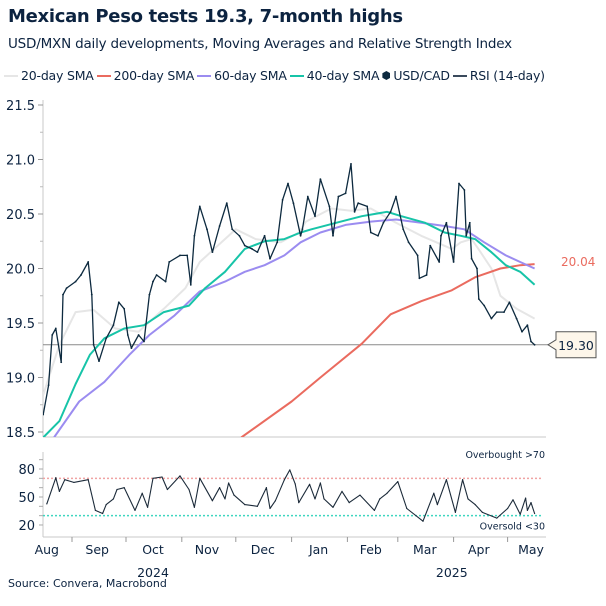 The height and width of the screenshot is (606, 606). I want to click on legend-label: 200-day SMA, so click(154, 75).